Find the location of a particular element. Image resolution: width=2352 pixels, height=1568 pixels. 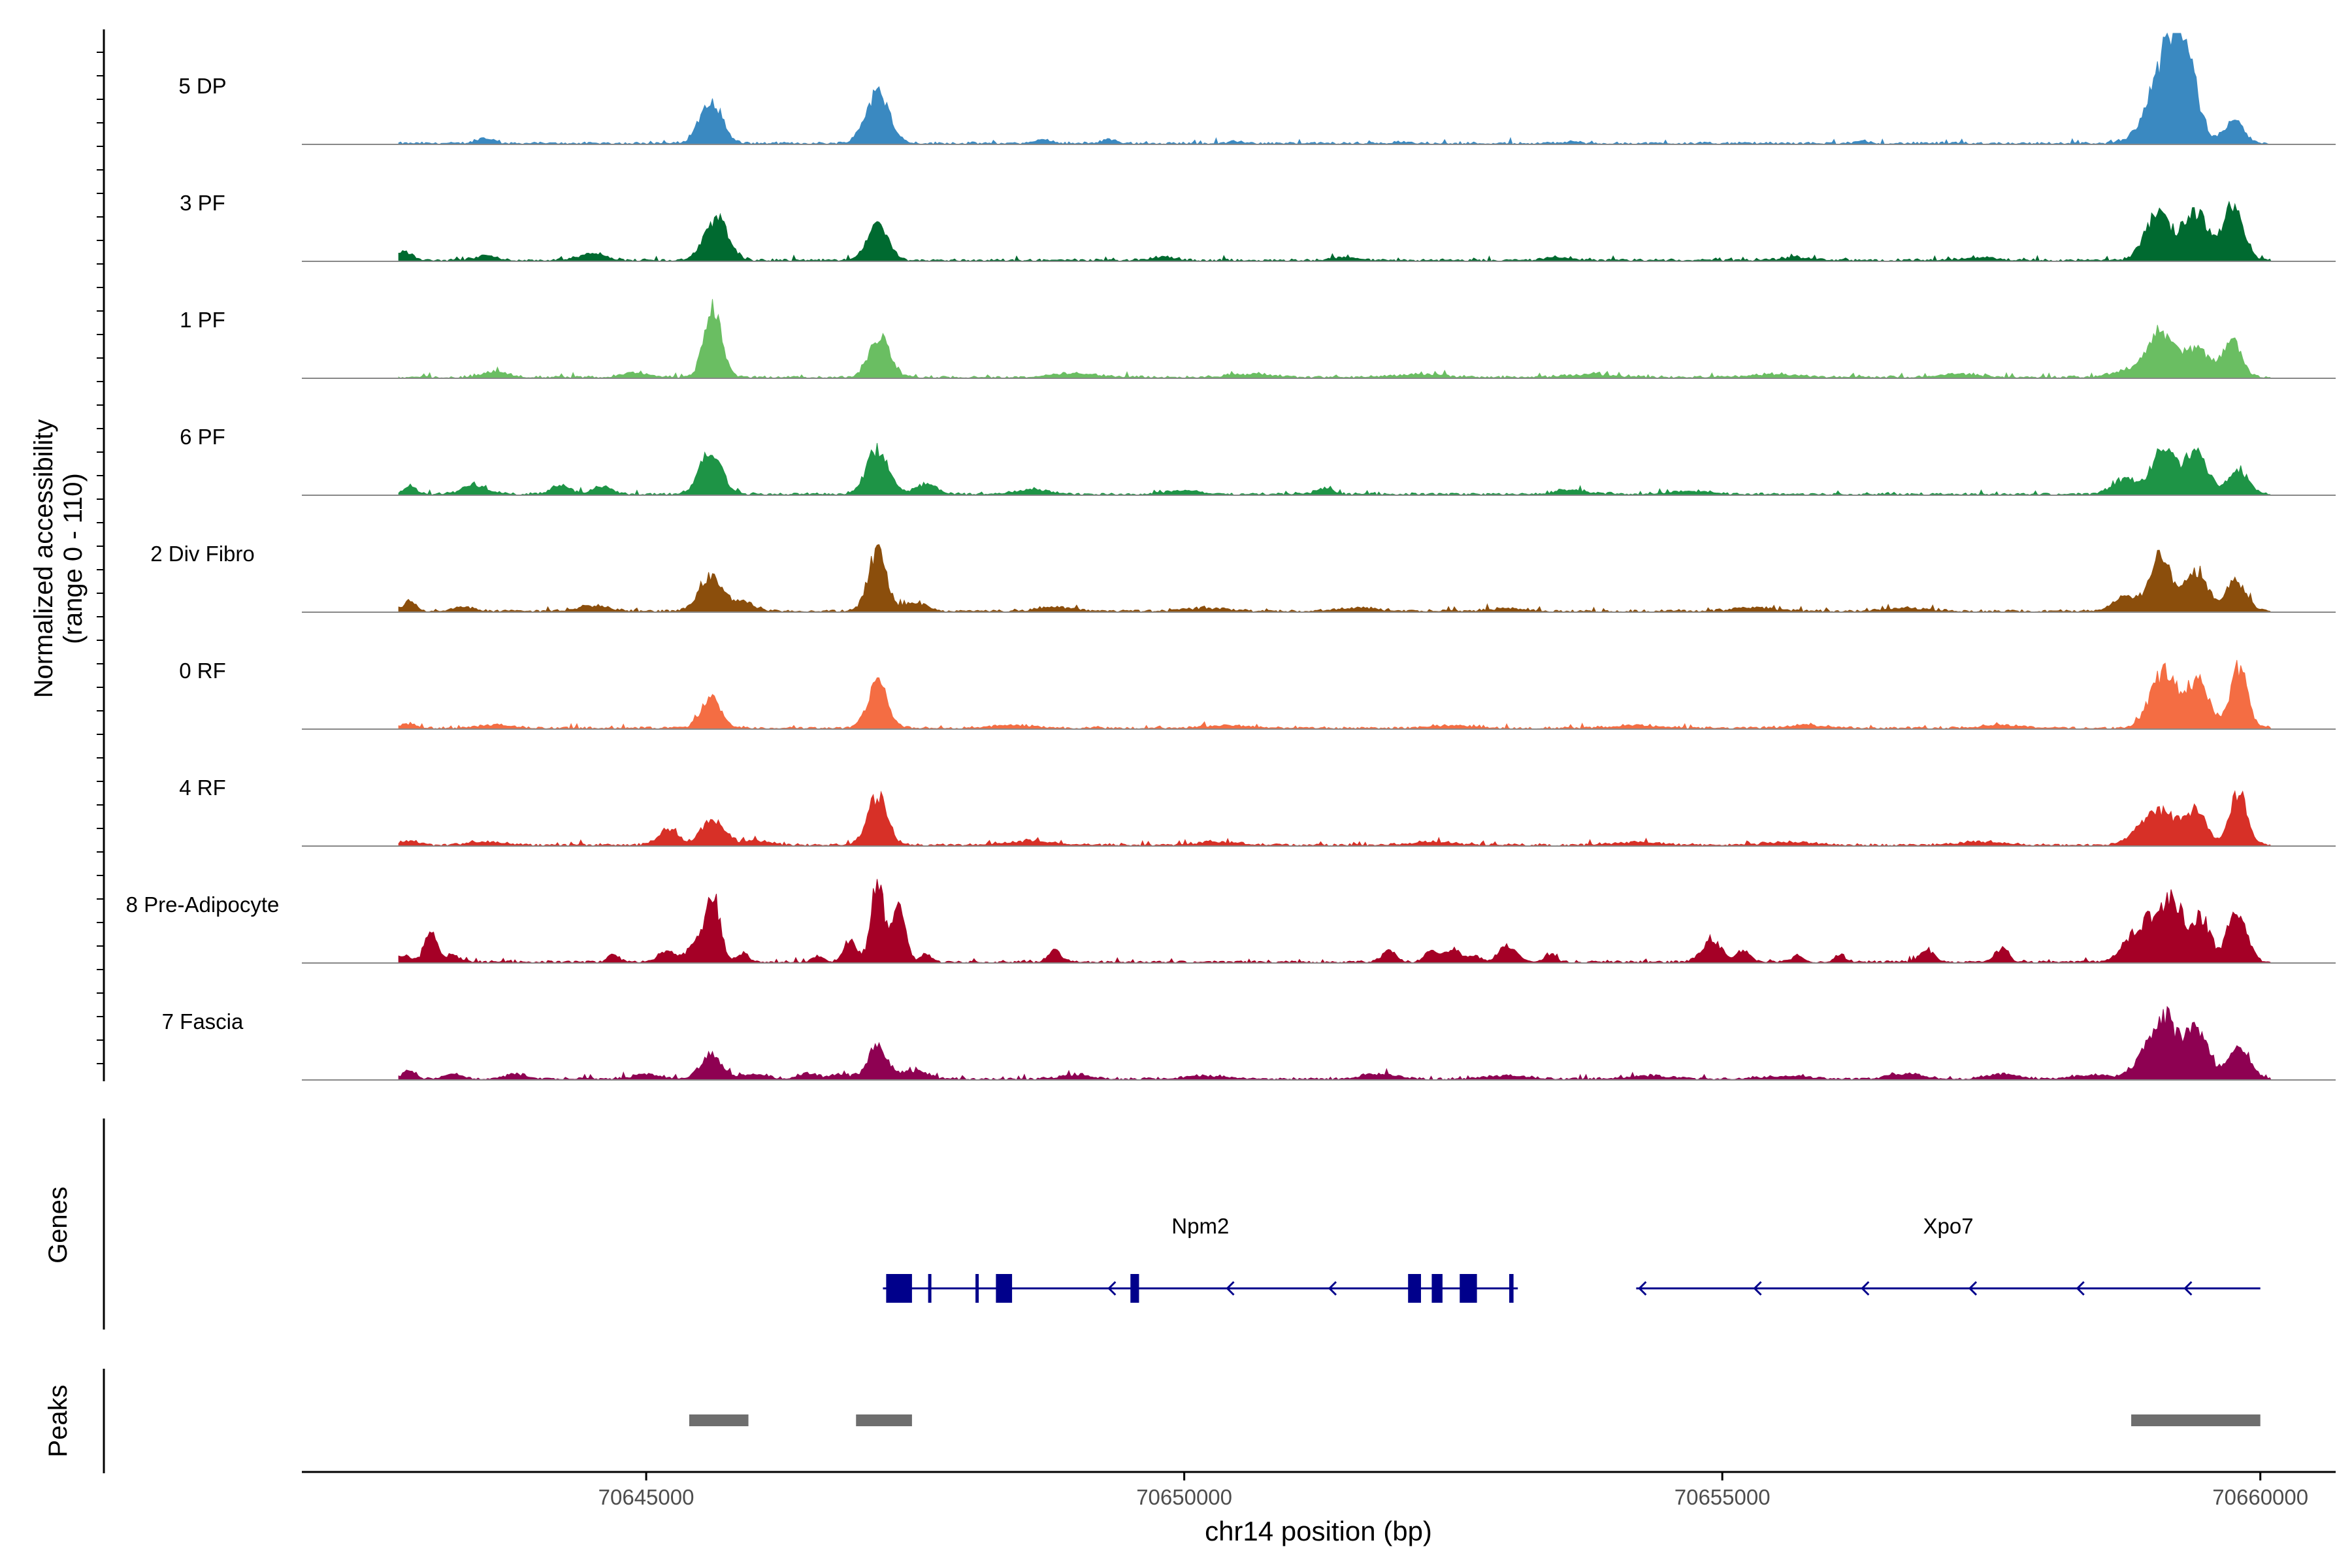

coverage-area-4-rf is located at coordinates (1335, 818).